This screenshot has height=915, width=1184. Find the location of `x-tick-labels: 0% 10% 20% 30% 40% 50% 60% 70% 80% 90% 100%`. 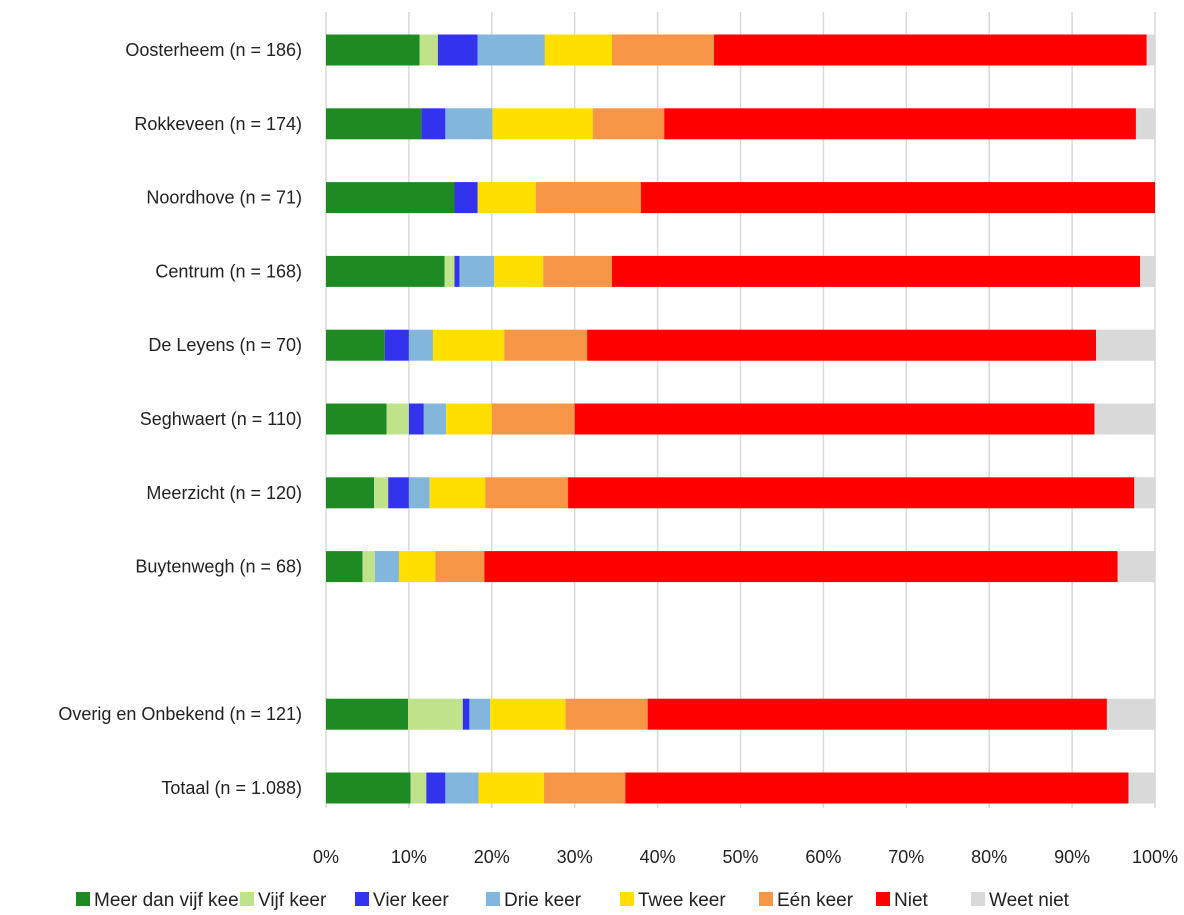

x-tick-labels: 0% 10% 20% 30% 40% 50% 60% 70% 80% 90% 100% is located at coordinates (745, 857).